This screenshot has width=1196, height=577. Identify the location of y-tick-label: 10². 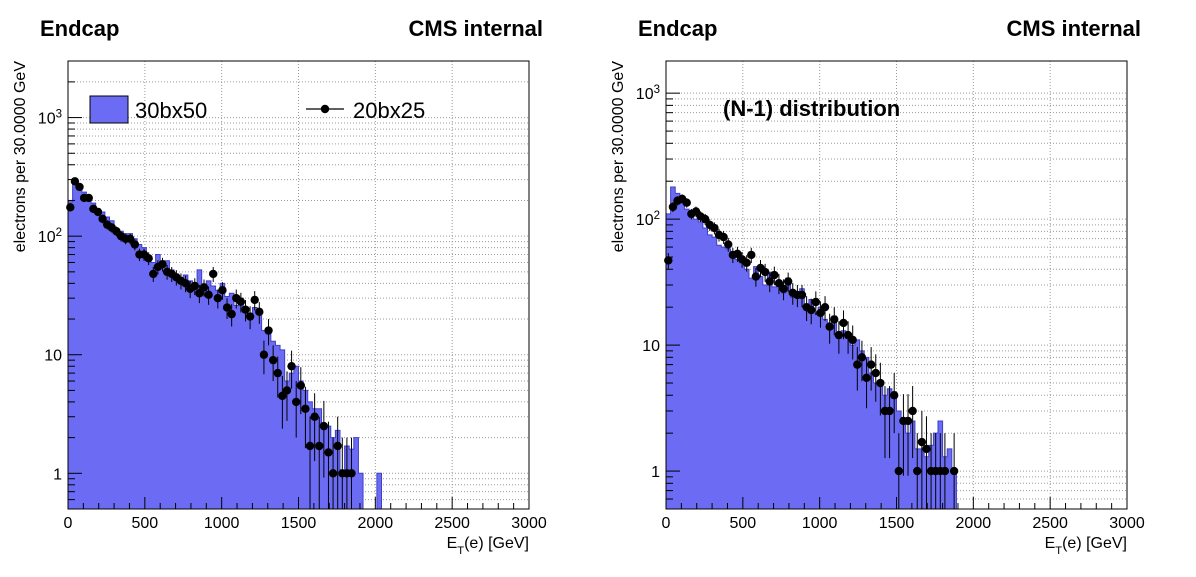
(648, 219).